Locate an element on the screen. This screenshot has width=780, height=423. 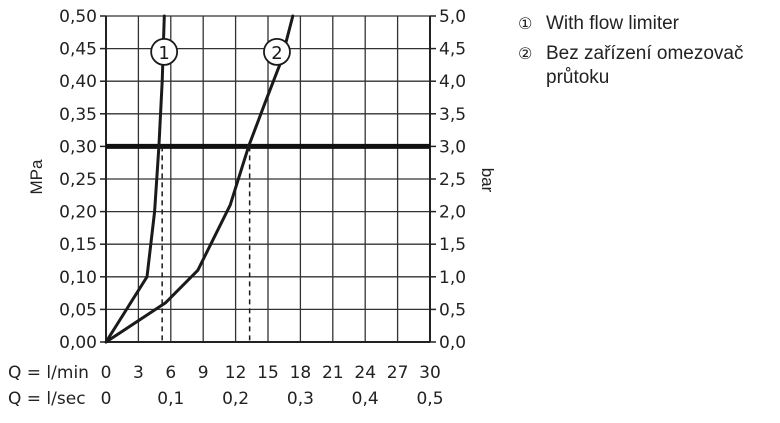
x-tick-label-lpm: 24 is located at coordinates (365, 373).